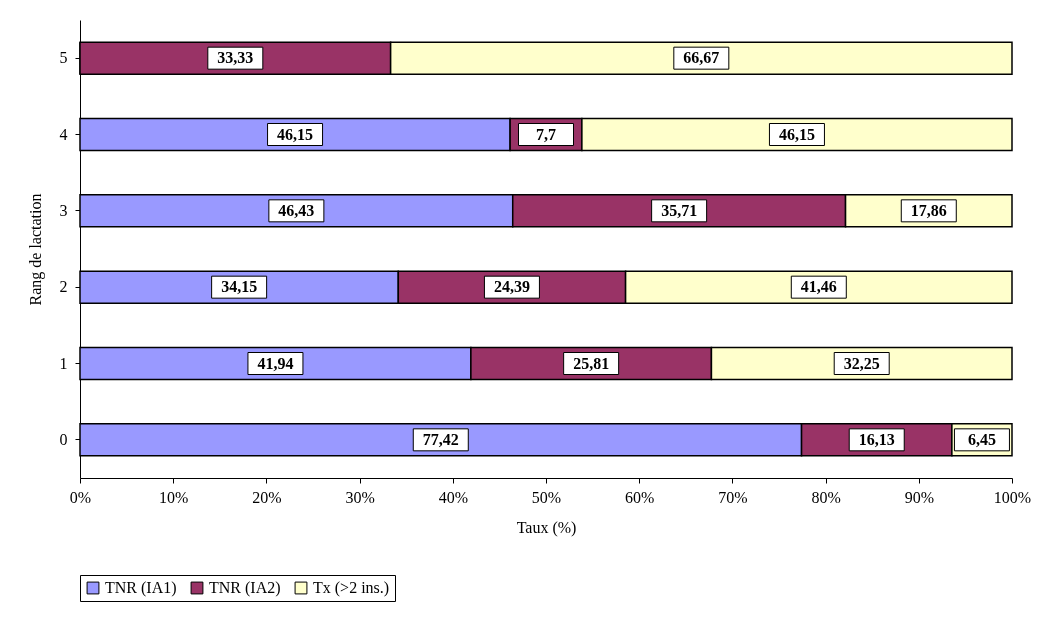 Image resolution: width=1039 pixels, height=630 pixels. I want to click on y-tick-label: 4, so click(63, 134).